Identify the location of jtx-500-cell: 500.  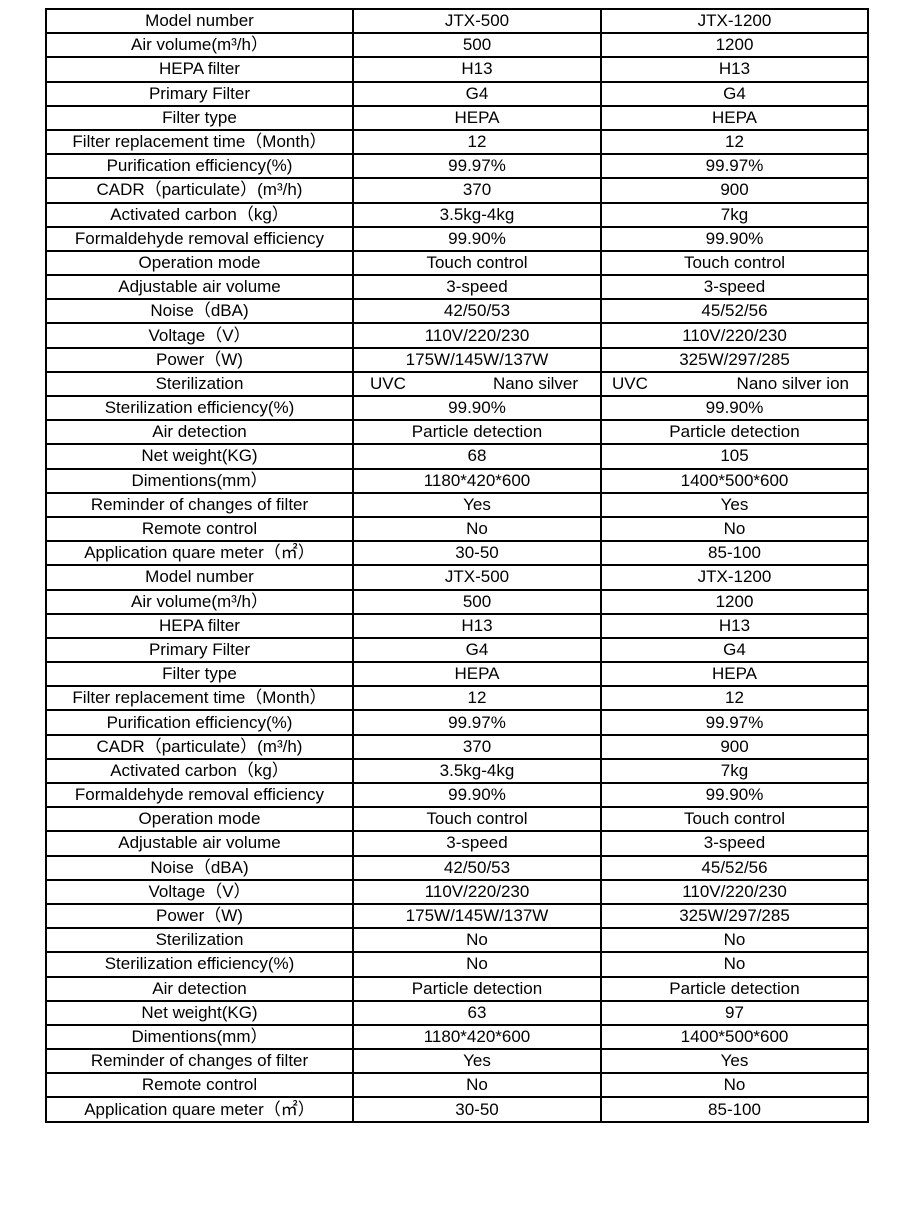
(477, 601).